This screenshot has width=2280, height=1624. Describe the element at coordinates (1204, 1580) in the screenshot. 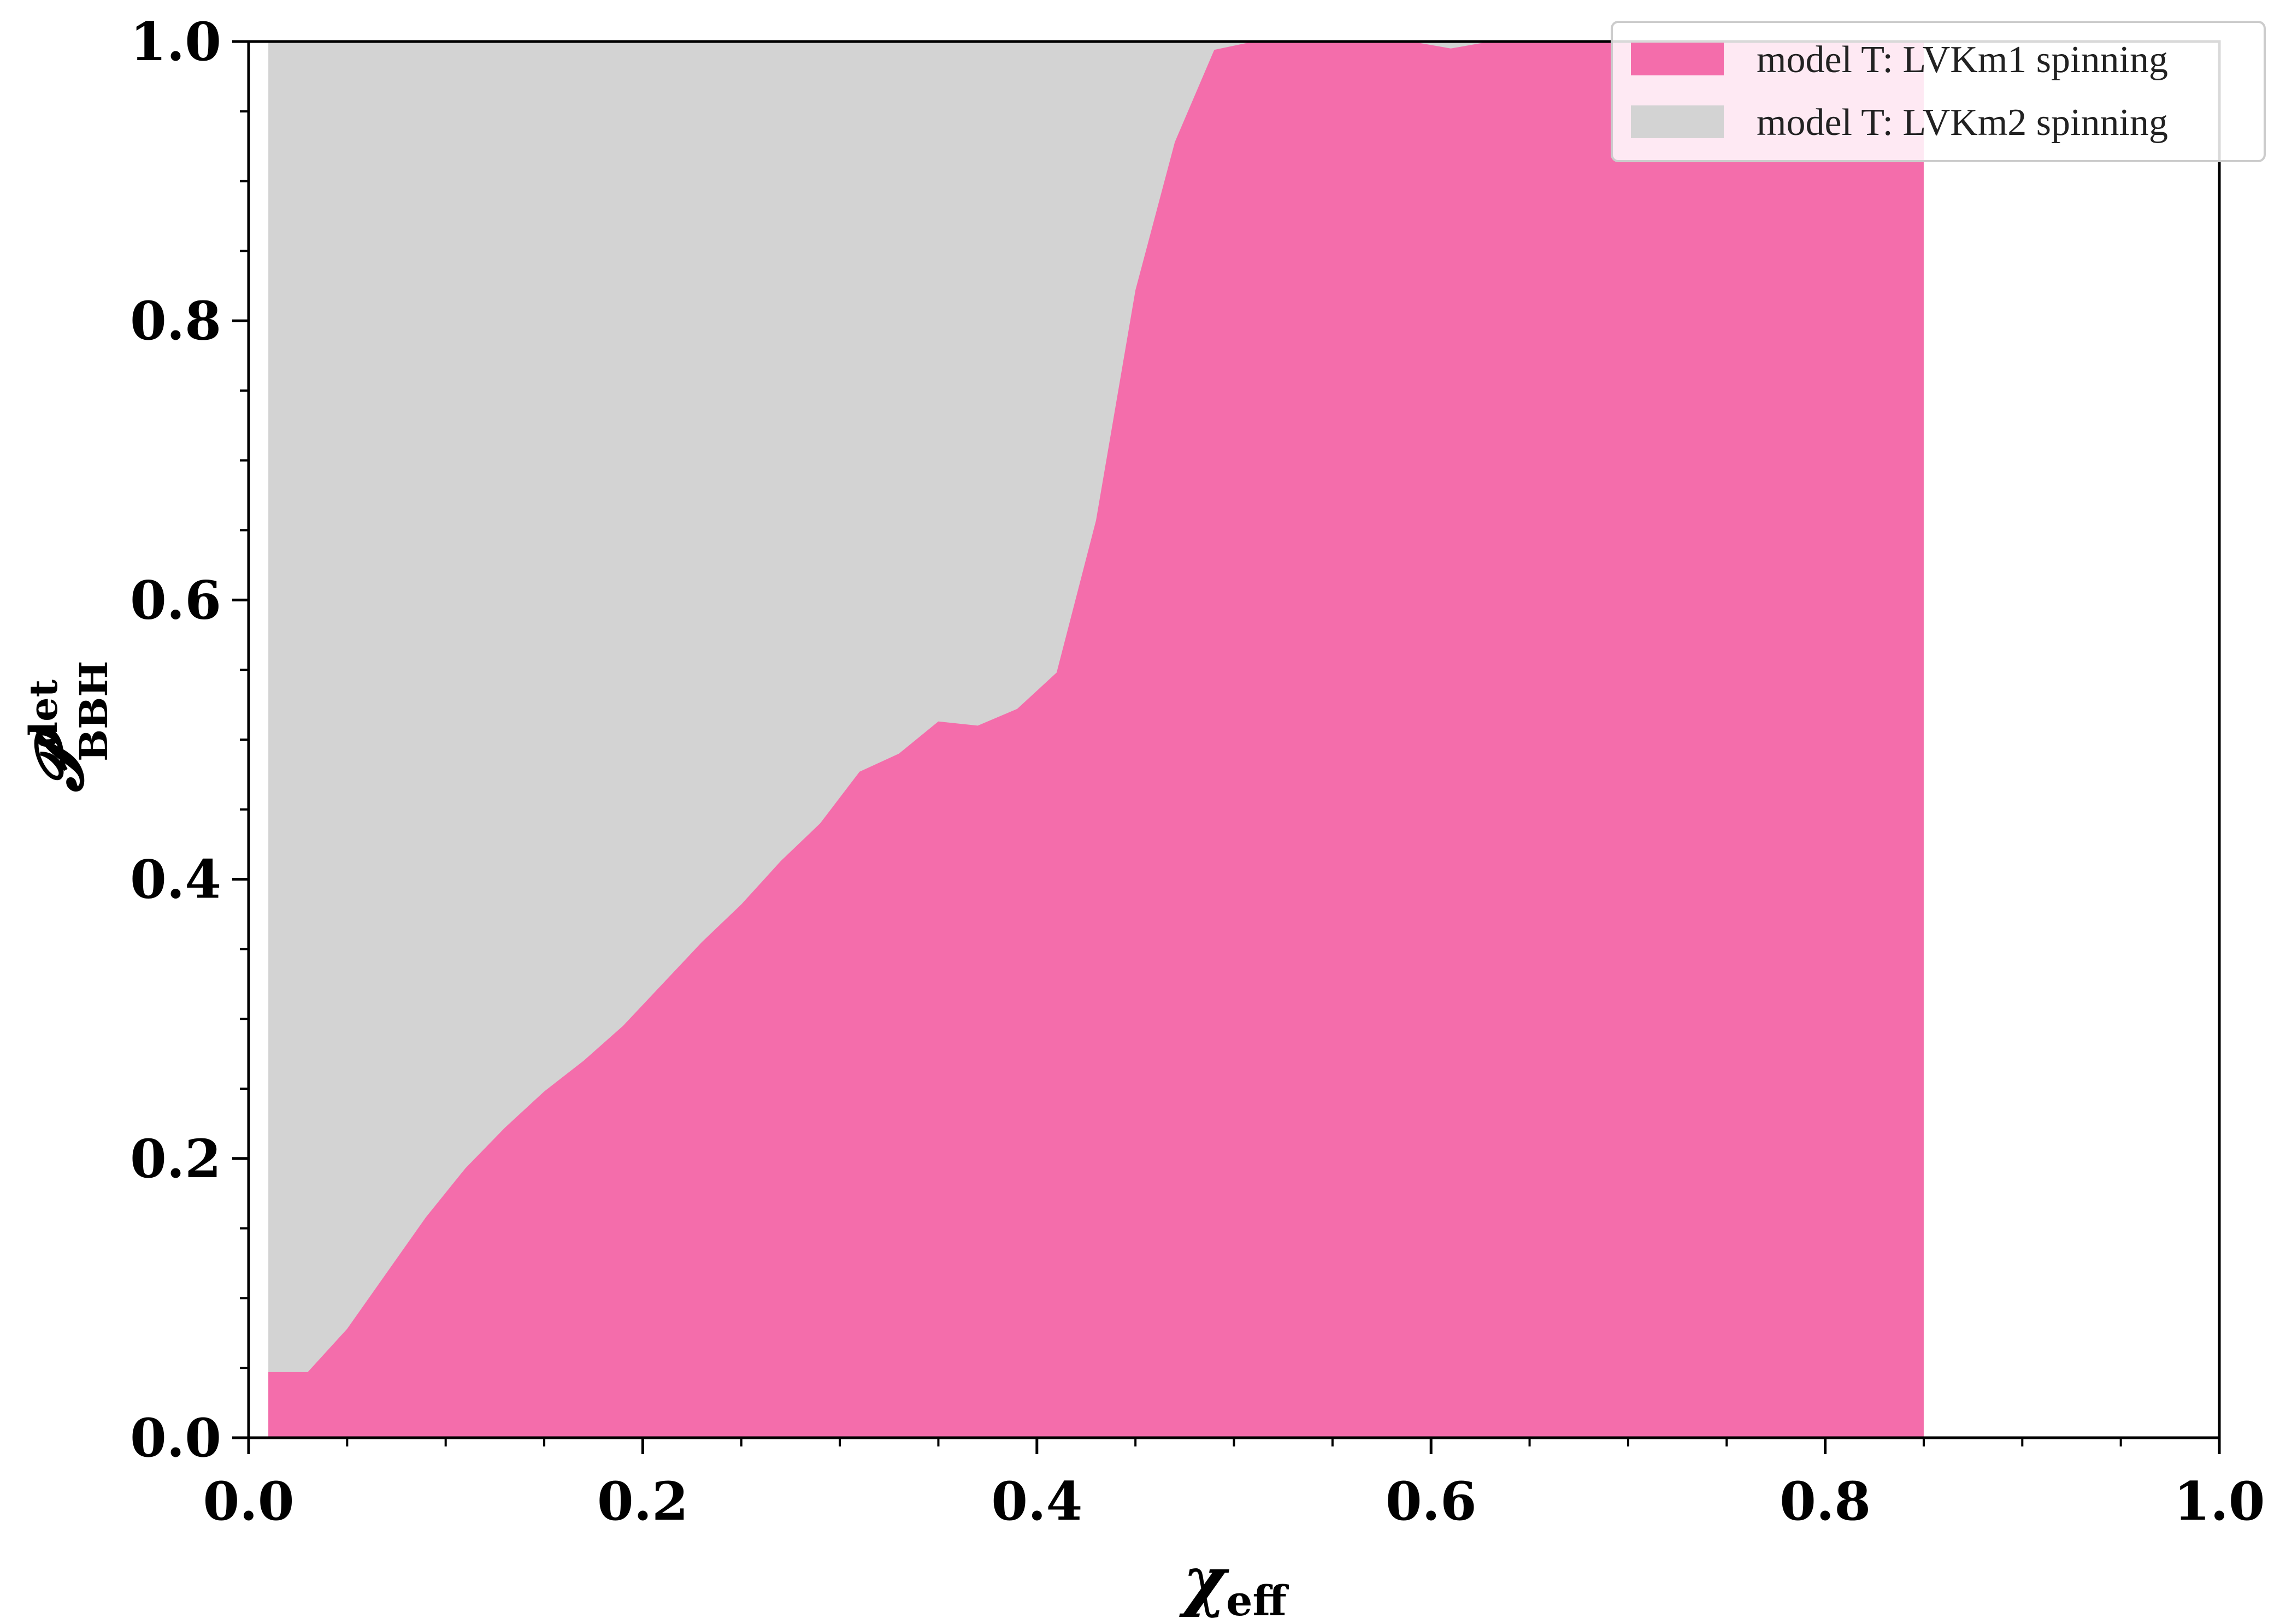

I see `x-axis-title-main: χ` at that location.